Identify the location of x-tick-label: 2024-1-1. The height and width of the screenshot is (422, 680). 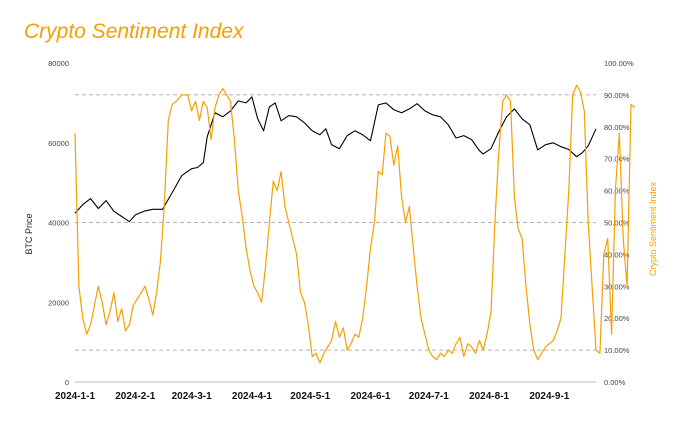
(75, 396).